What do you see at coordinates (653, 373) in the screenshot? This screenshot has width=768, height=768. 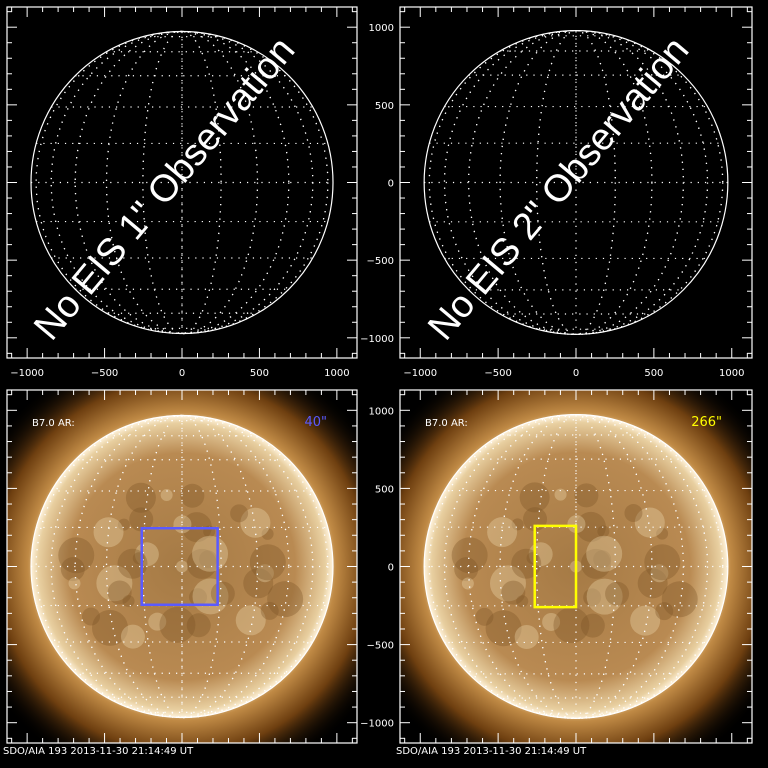 I see `x-tick-label: 500` at bounding box center [653, 373].